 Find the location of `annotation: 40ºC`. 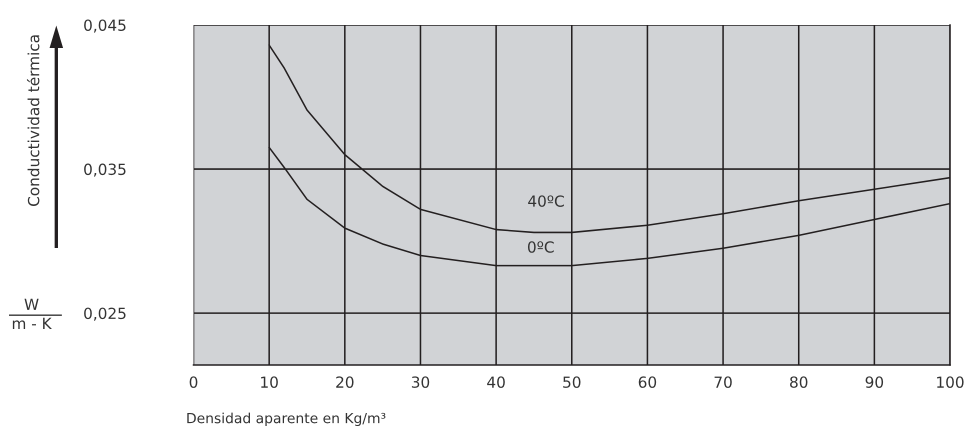

annotation: 40ºC is located at coordinates (546, 201).